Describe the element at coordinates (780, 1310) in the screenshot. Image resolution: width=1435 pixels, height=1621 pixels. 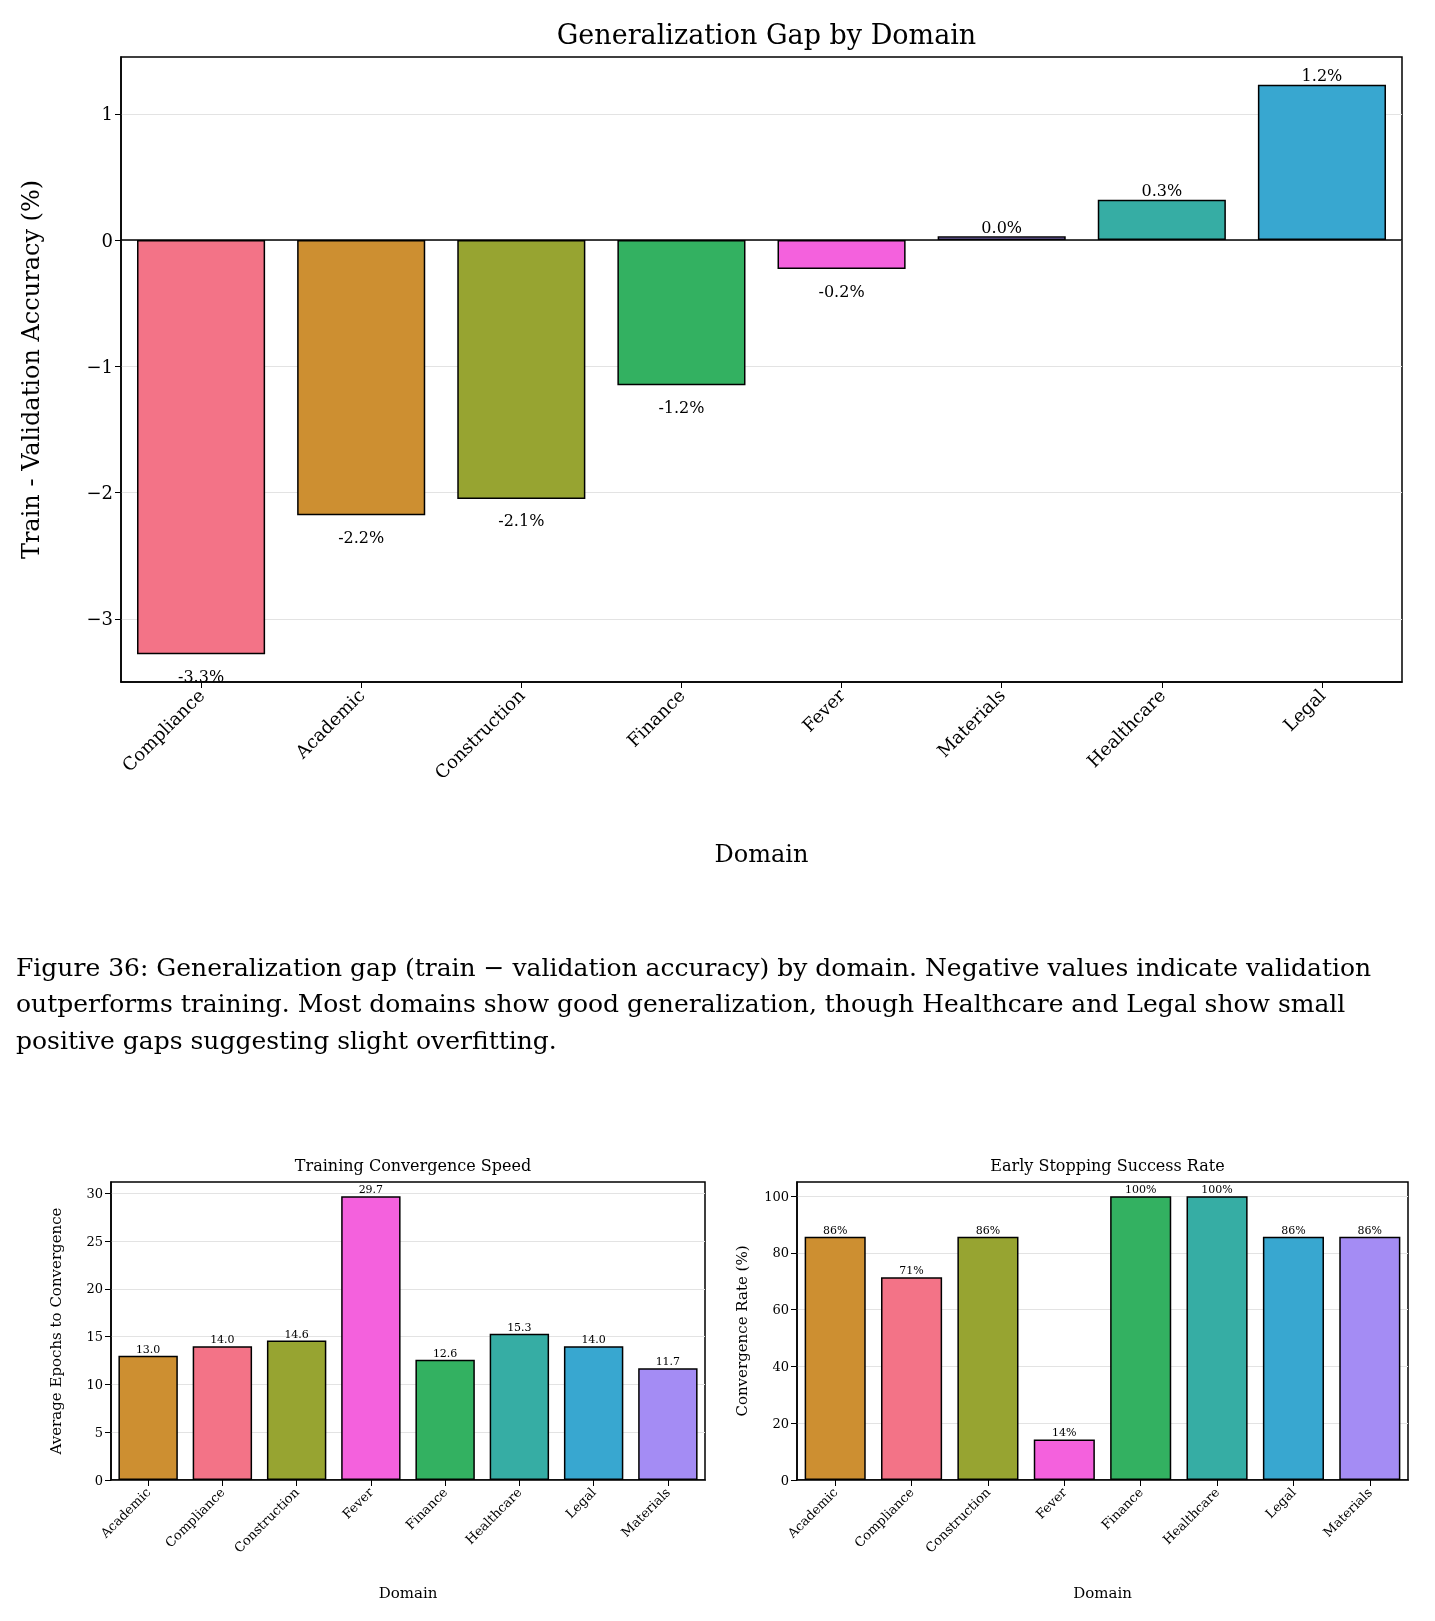
I see `y-tick-label: 60` at that location.